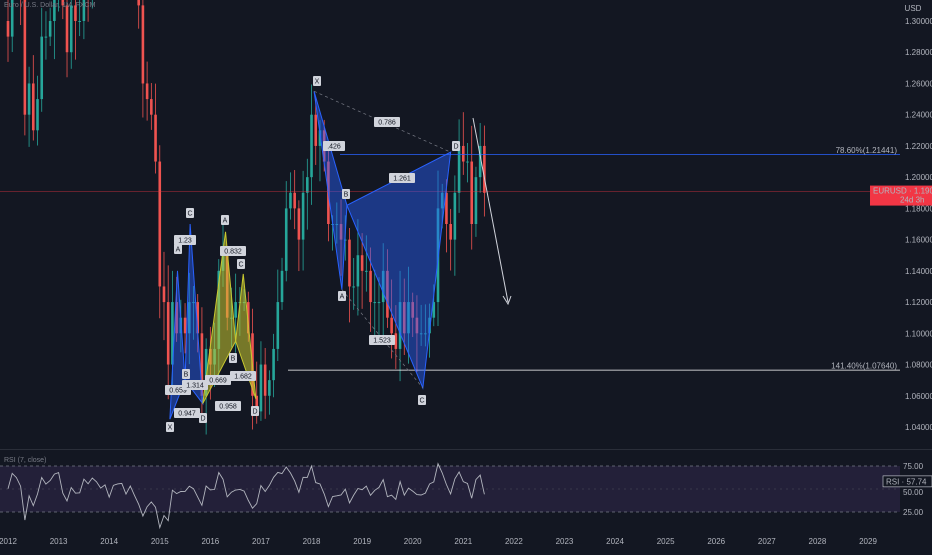 Image resolution: width=932 pixels, height=555 pixels. I want to click on big-point-b-label: B, so click(346, 195).